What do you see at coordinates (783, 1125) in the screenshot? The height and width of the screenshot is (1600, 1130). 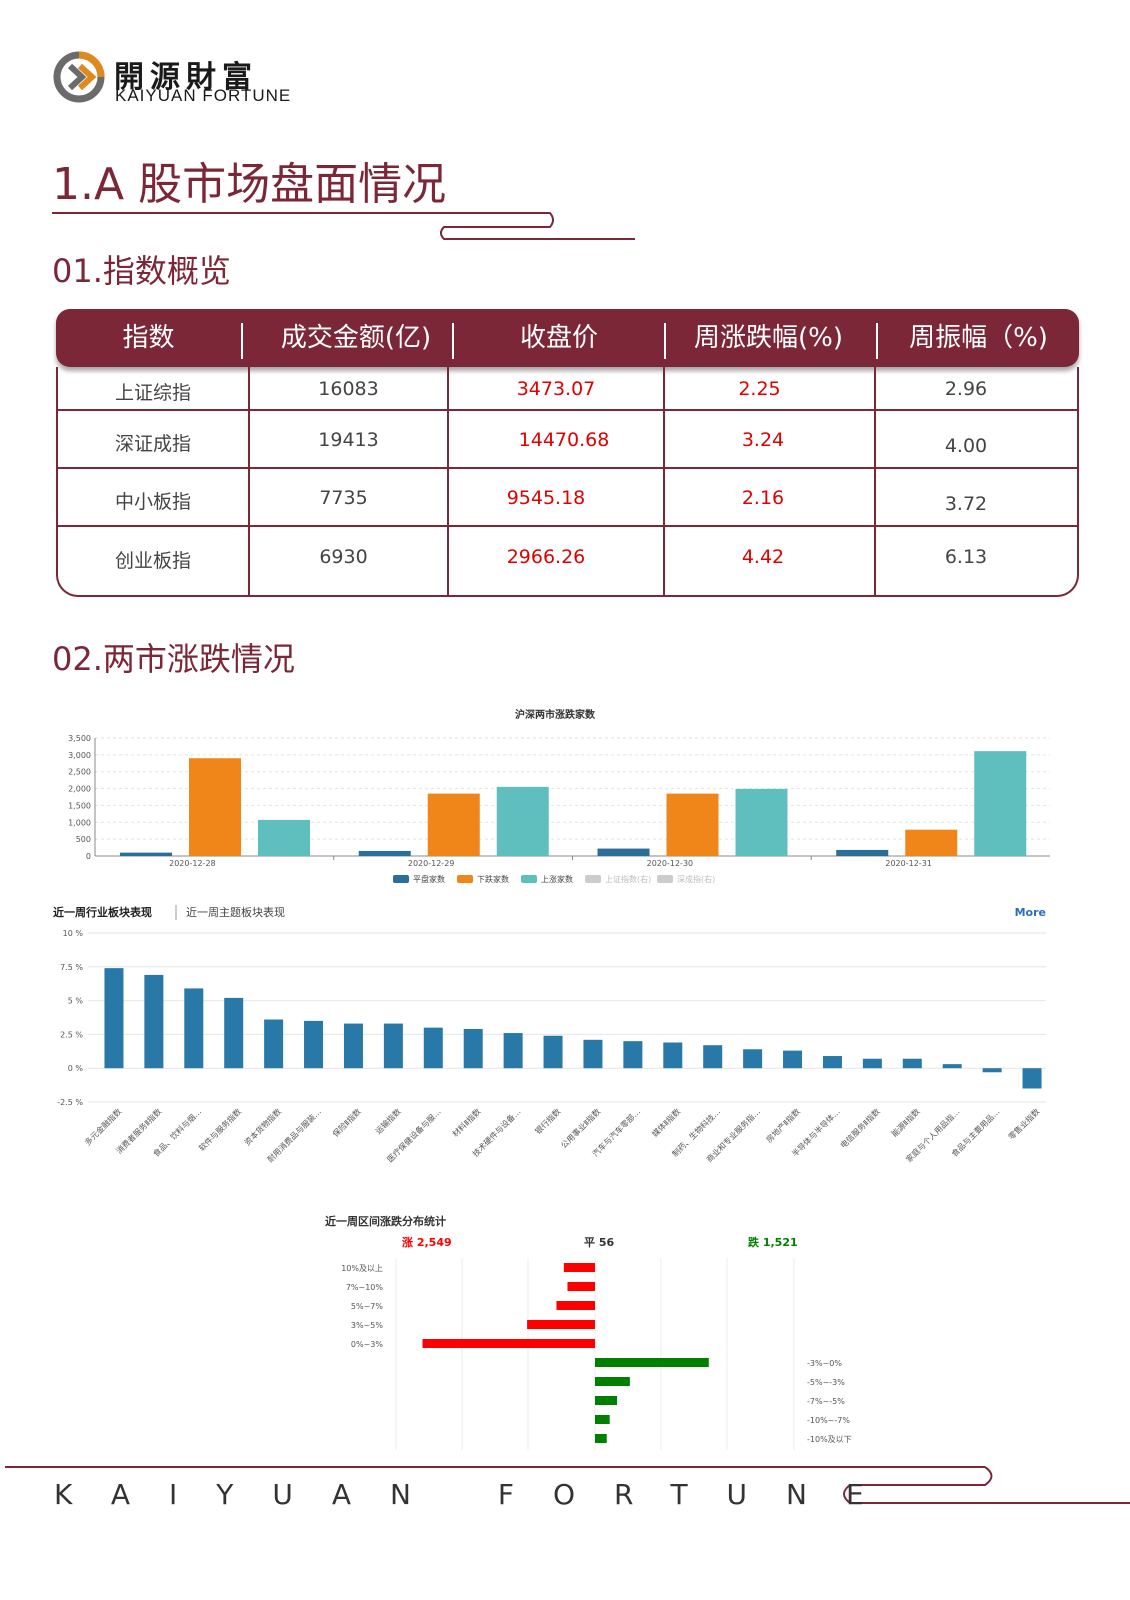 I see `x-tick-label: 房地产Ⅱ指数` at bounding box center [783, 1125].